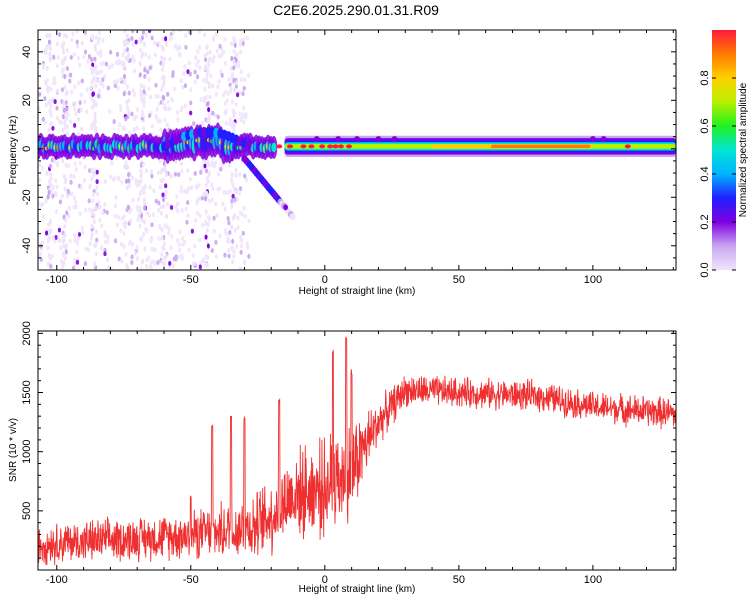 The image size is (750, 600). Describe the element at coordinates (705, 173) in the screenshot. I see `colorbar-tick-label: 0.4` at that location.